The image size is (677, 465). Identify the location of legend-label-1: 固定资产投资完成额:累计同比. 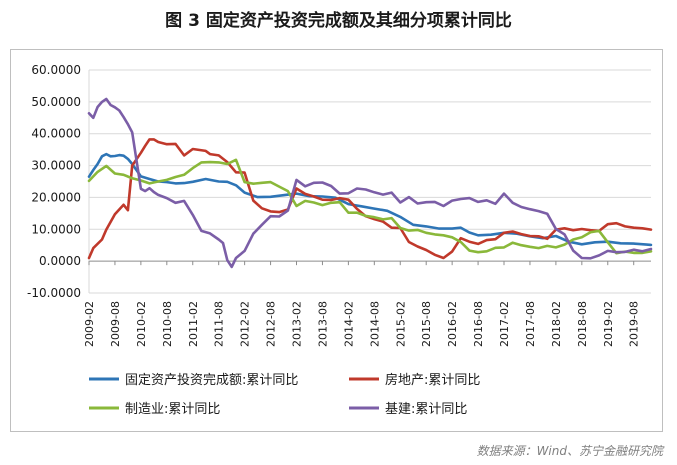
(211, 380).